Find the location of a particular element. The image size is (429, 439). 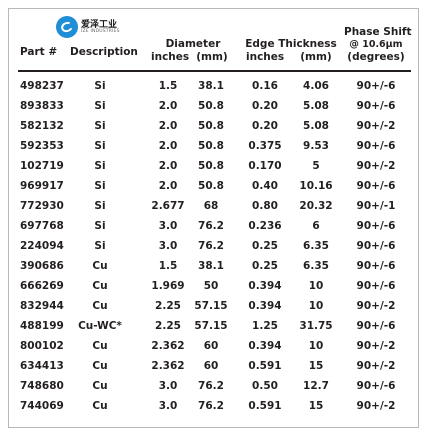

cell-part-number: 772930 is located at coordinates (42, 206).